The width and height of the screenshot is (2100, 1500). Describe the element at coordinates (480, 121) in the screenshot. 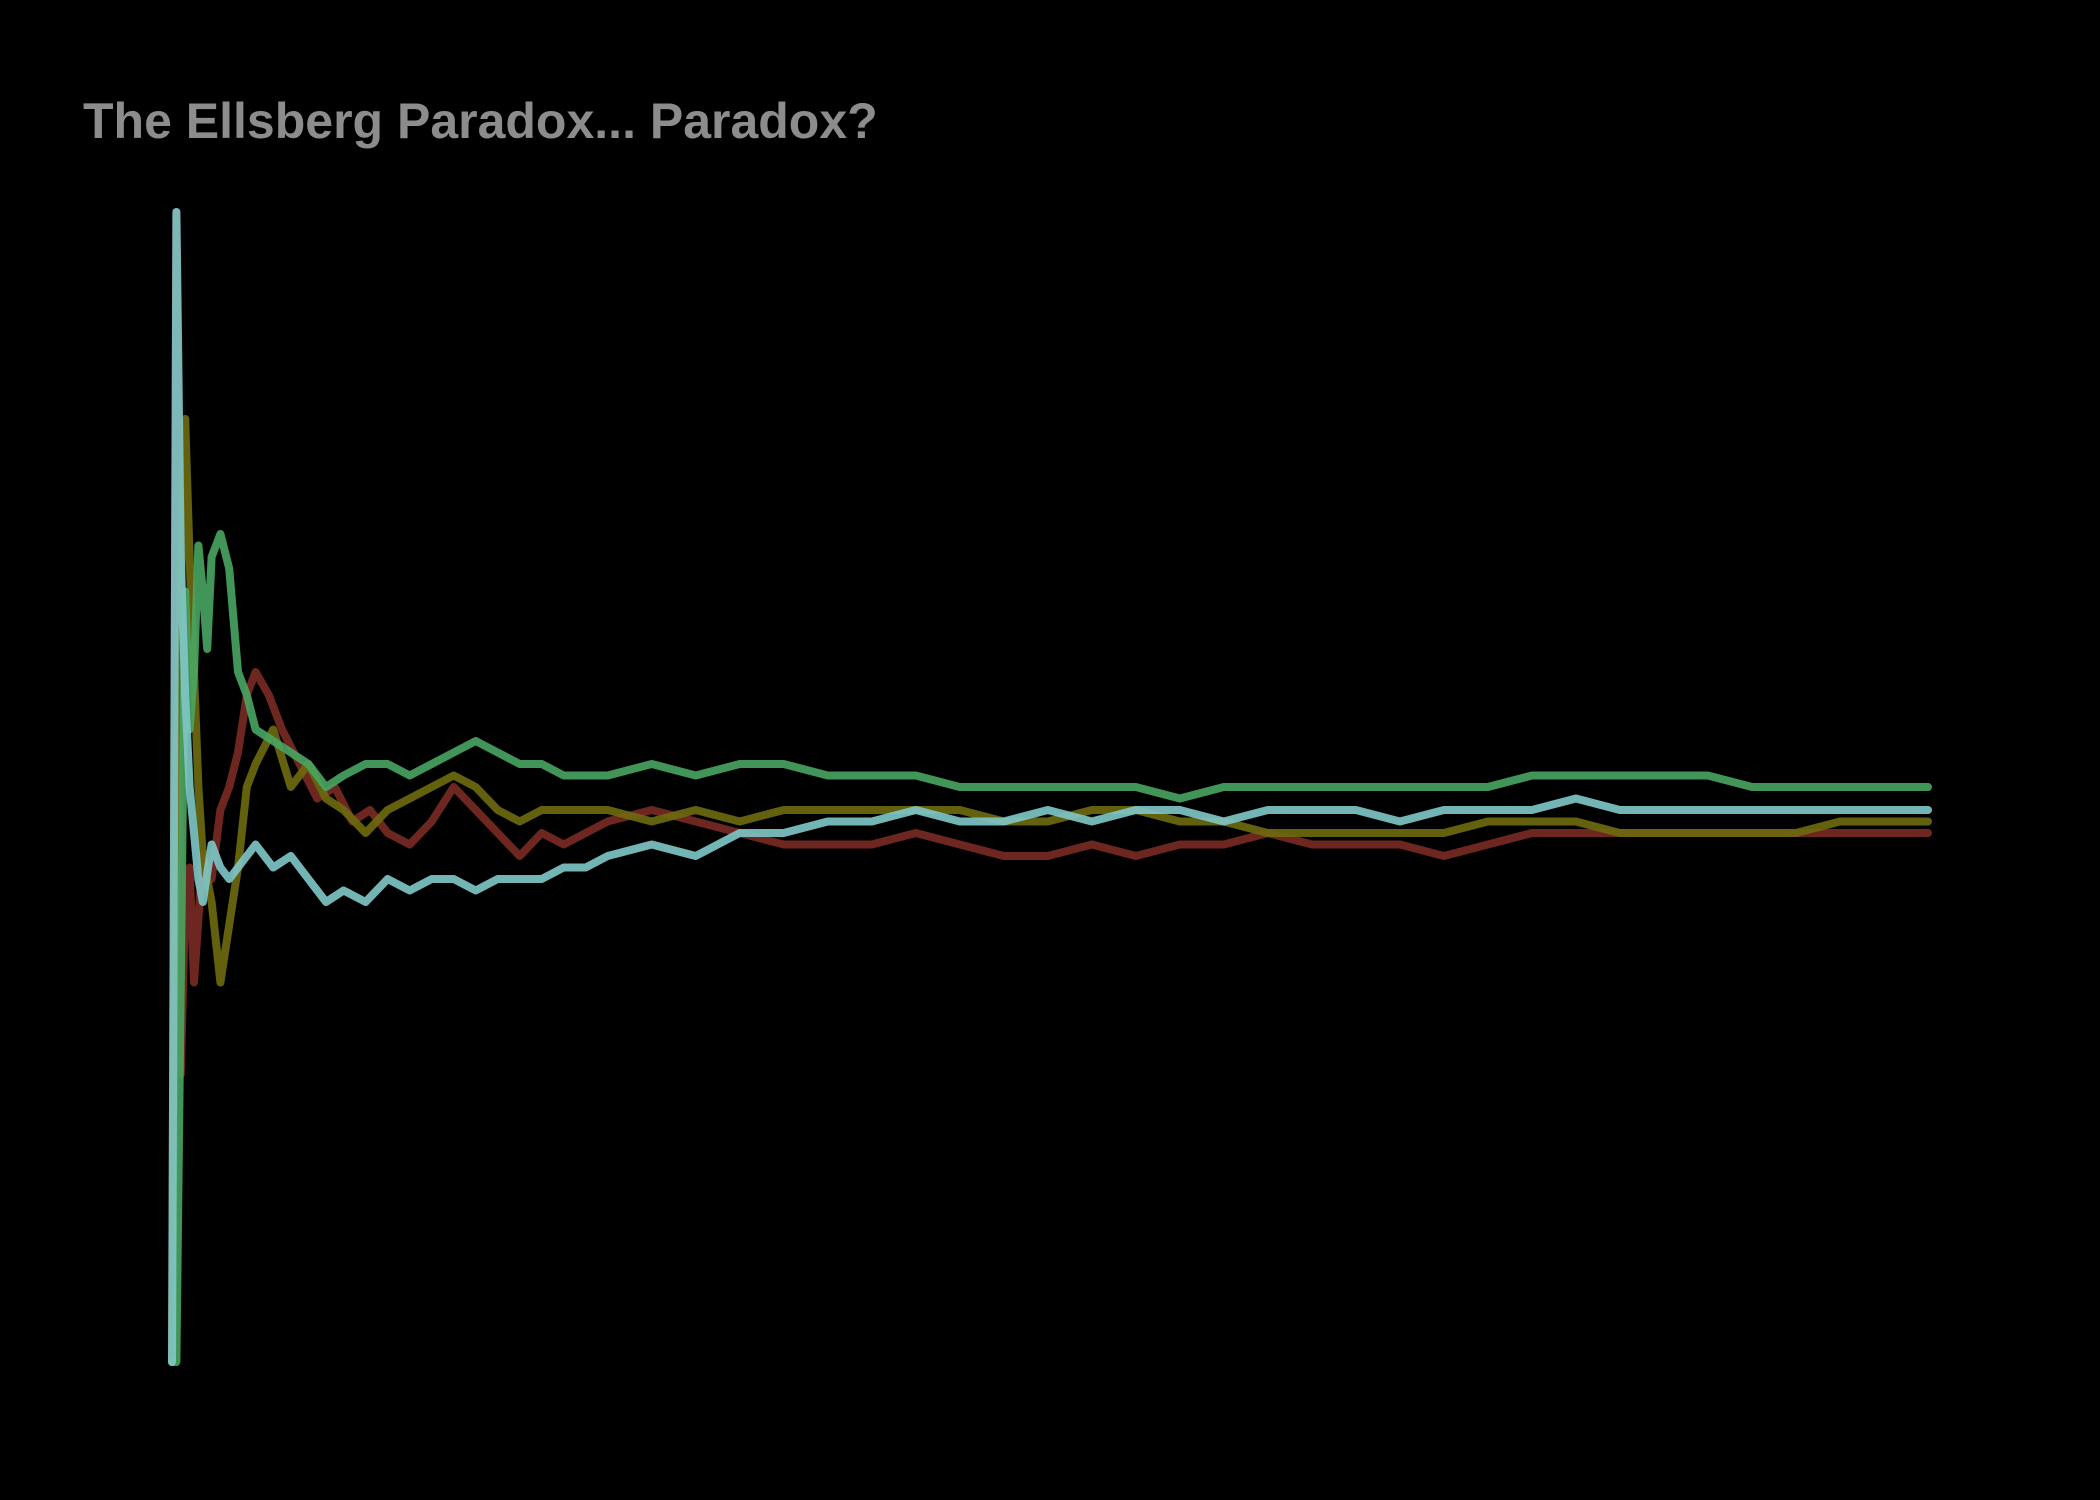

I see `chart-title: The Ellsberg Paradox... Paradox?` at that location.